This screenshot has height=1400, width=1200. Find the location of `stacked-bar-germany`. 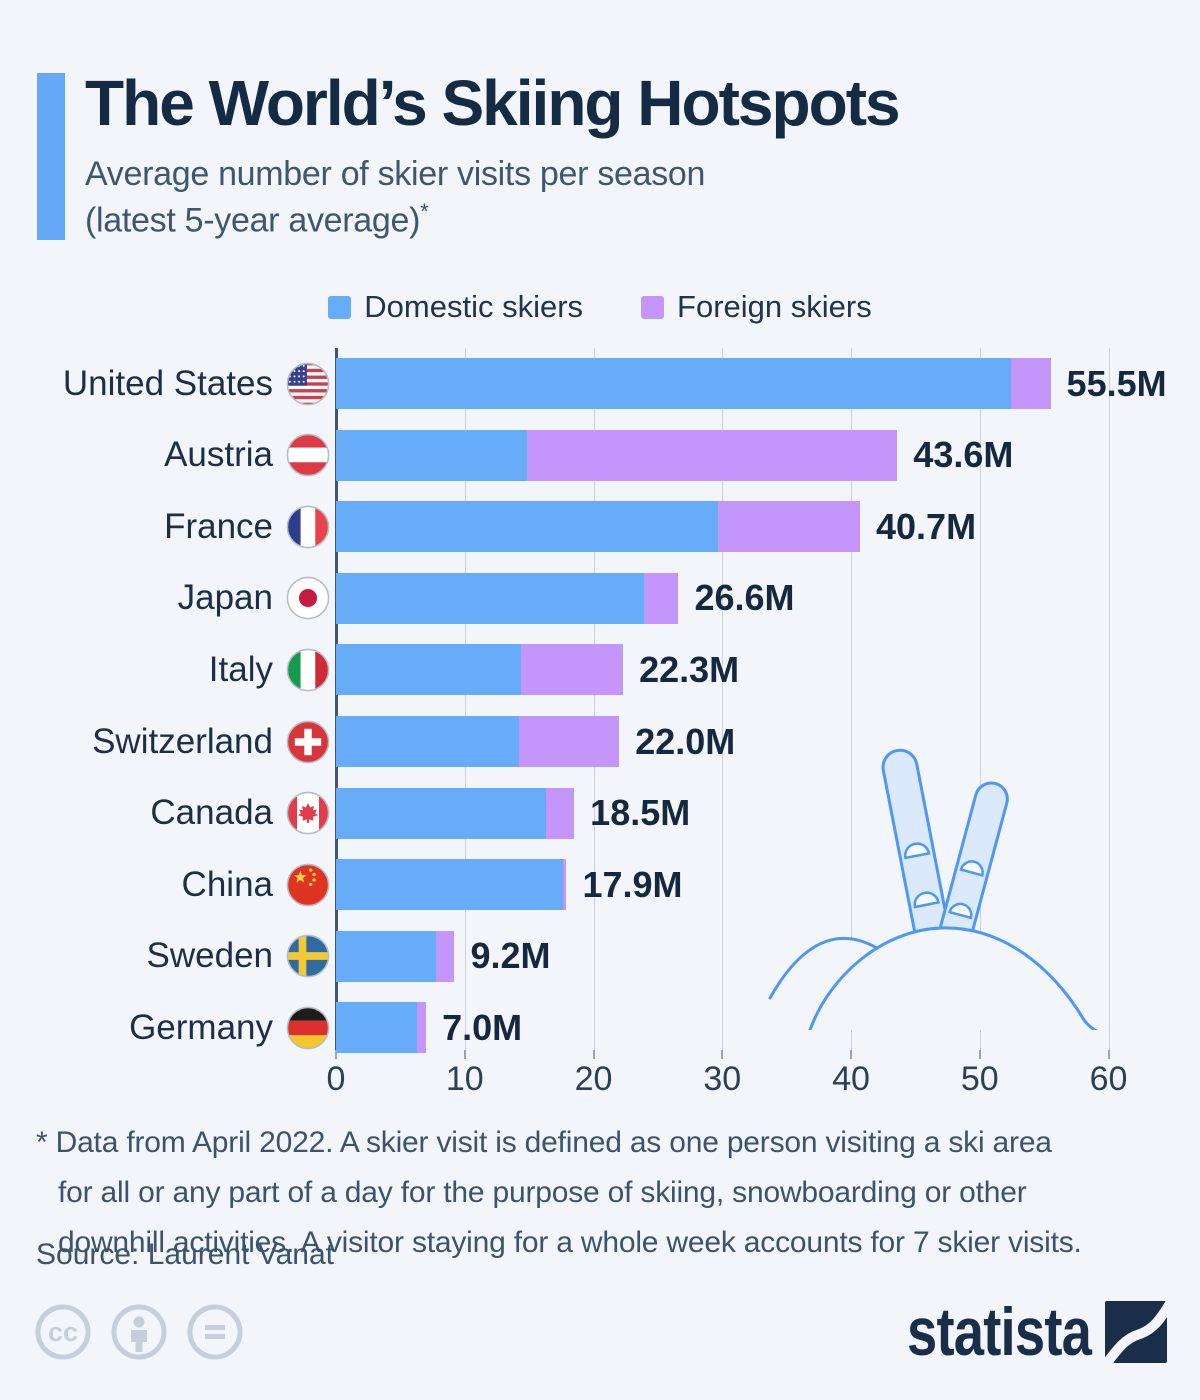

stacked-bar-germany is located at coordinates (381, 1028).